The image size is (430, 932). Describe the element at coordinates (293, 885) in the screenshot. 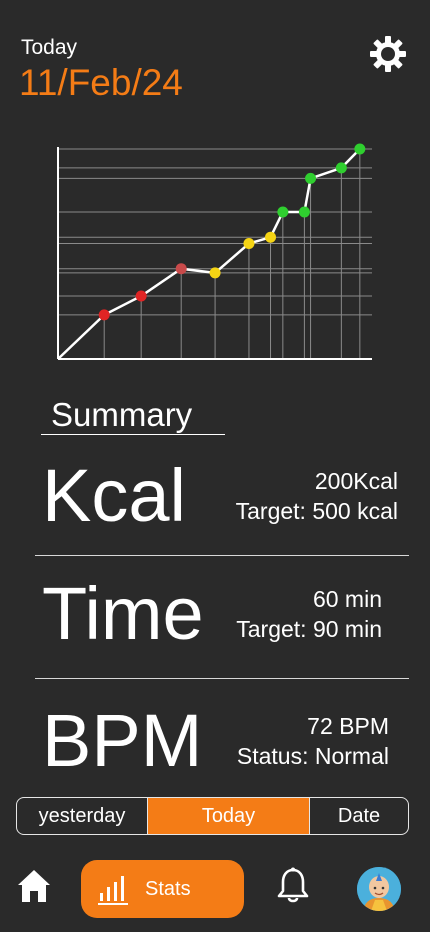

I see `bell-icon` at that location.